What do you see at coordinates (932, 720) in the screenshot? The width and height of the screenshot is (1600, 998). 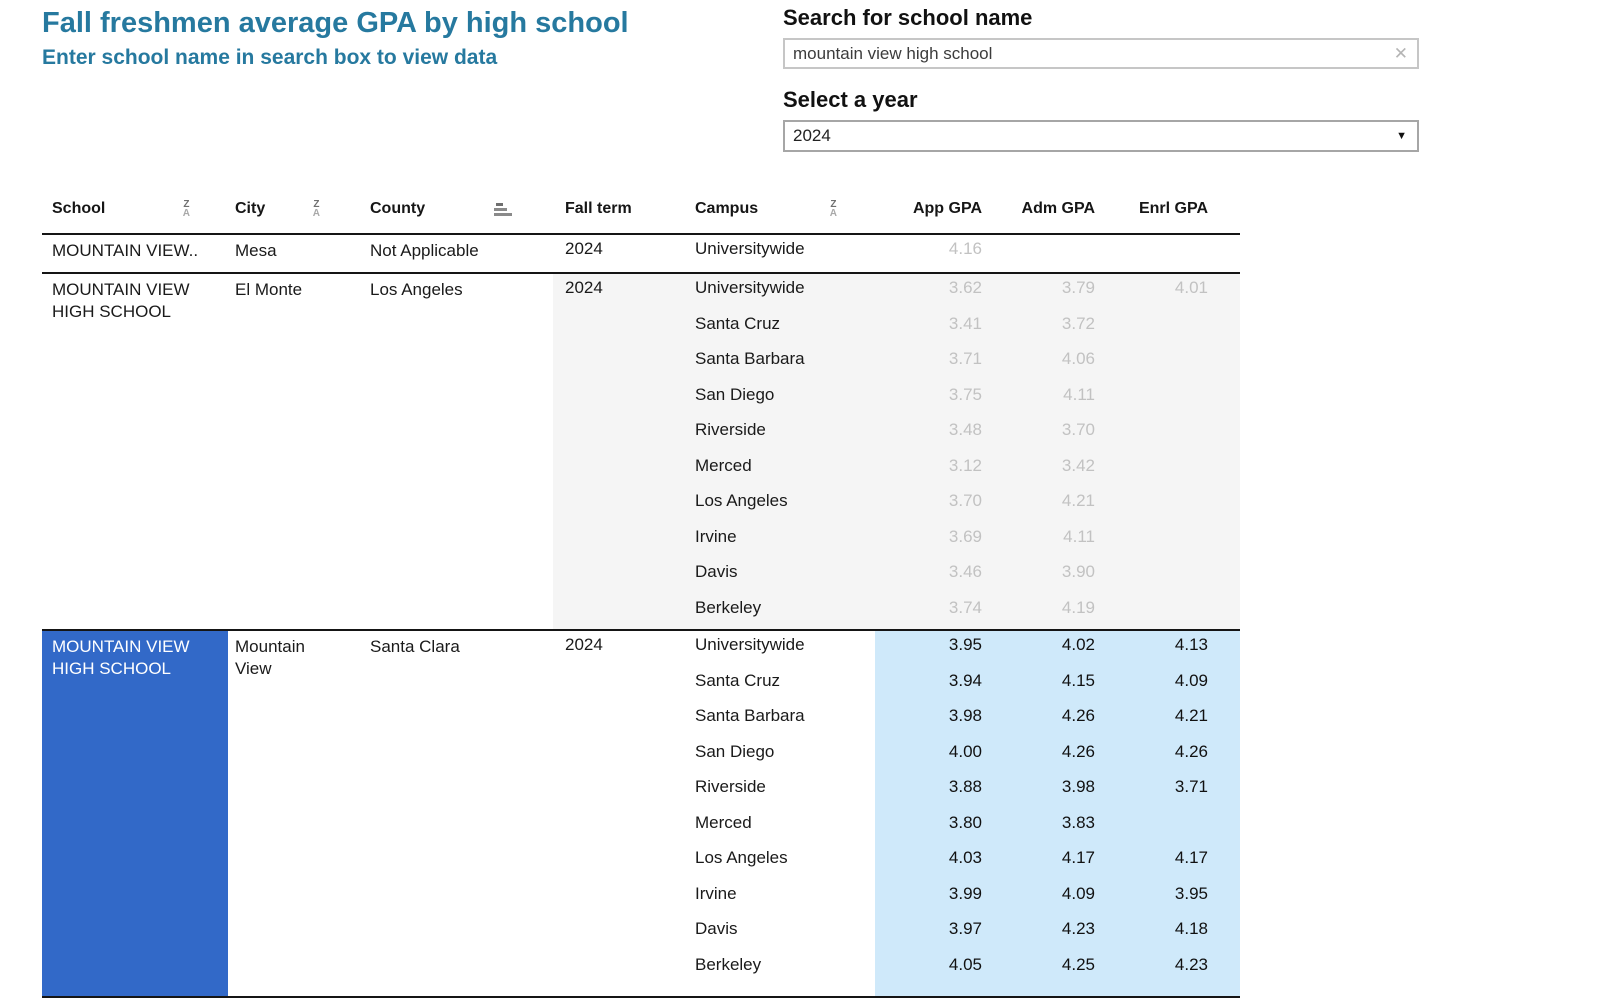 I see `app-gpa-cell: 3.98` at bounding box center [932, 720].